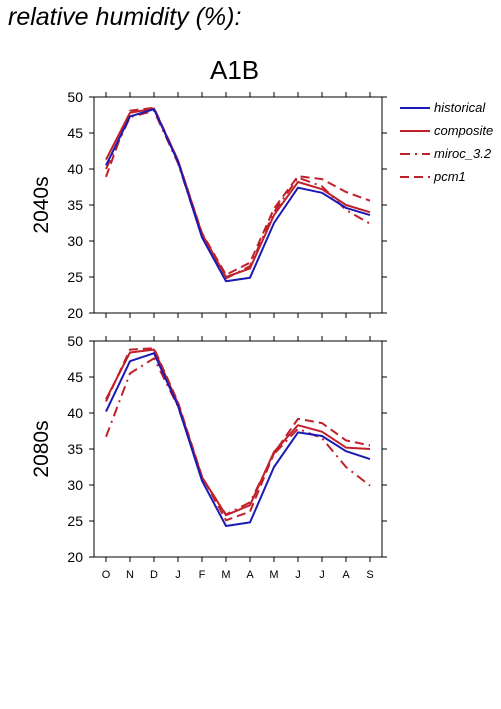  Describe the element at coordinates (450, 176) in the screenshot. I see `legend-label-pcm1: pcm1` at that location.